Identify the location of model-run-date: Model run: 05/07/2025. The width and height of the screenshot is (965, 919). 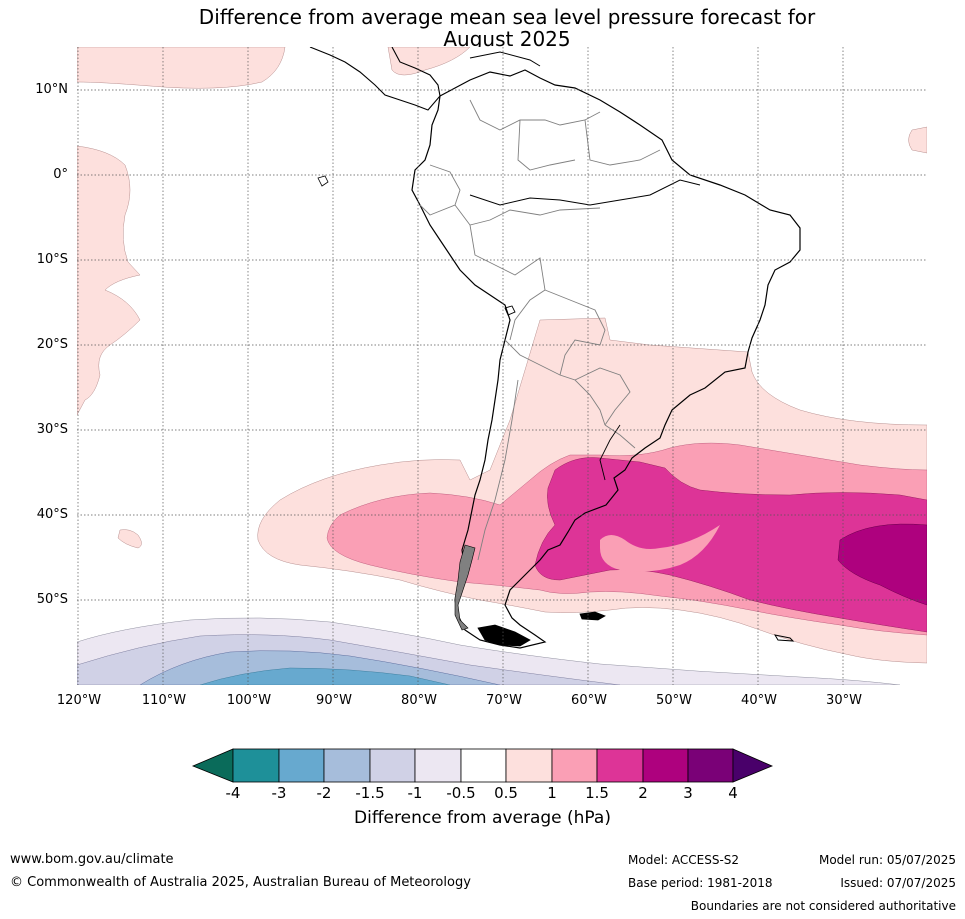
(887, 860).